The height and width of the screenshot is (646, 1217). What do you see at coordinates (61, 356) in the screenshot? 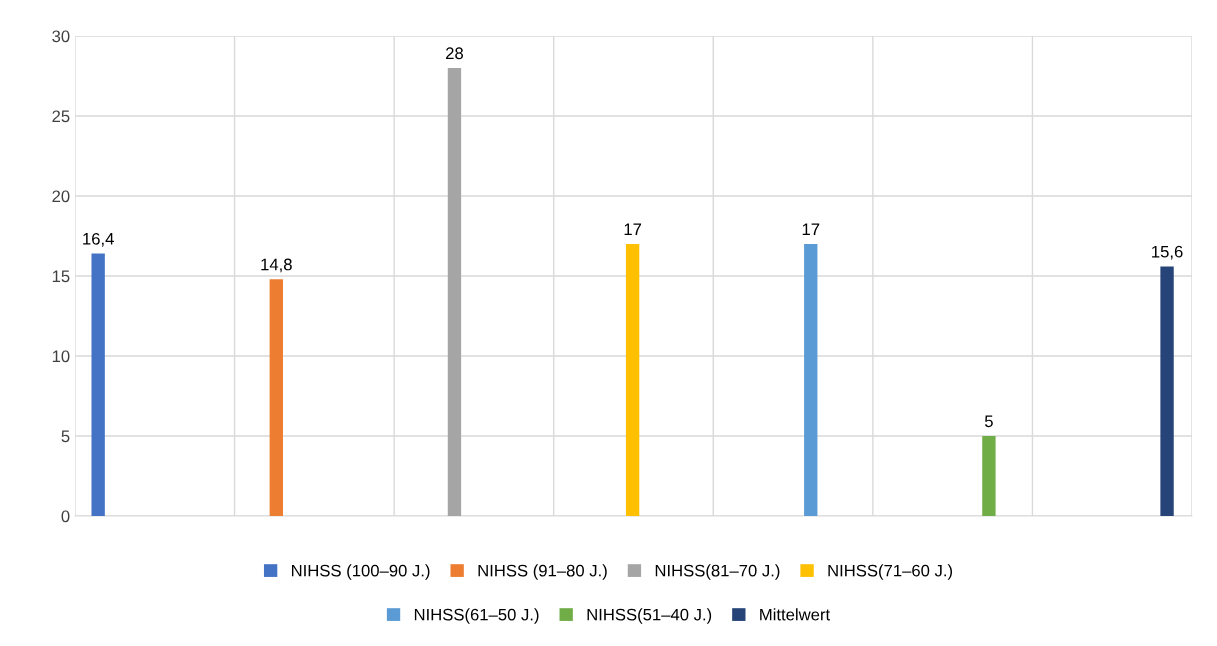
I see `y-tick-label: 10` at bounding box center [61, 356].